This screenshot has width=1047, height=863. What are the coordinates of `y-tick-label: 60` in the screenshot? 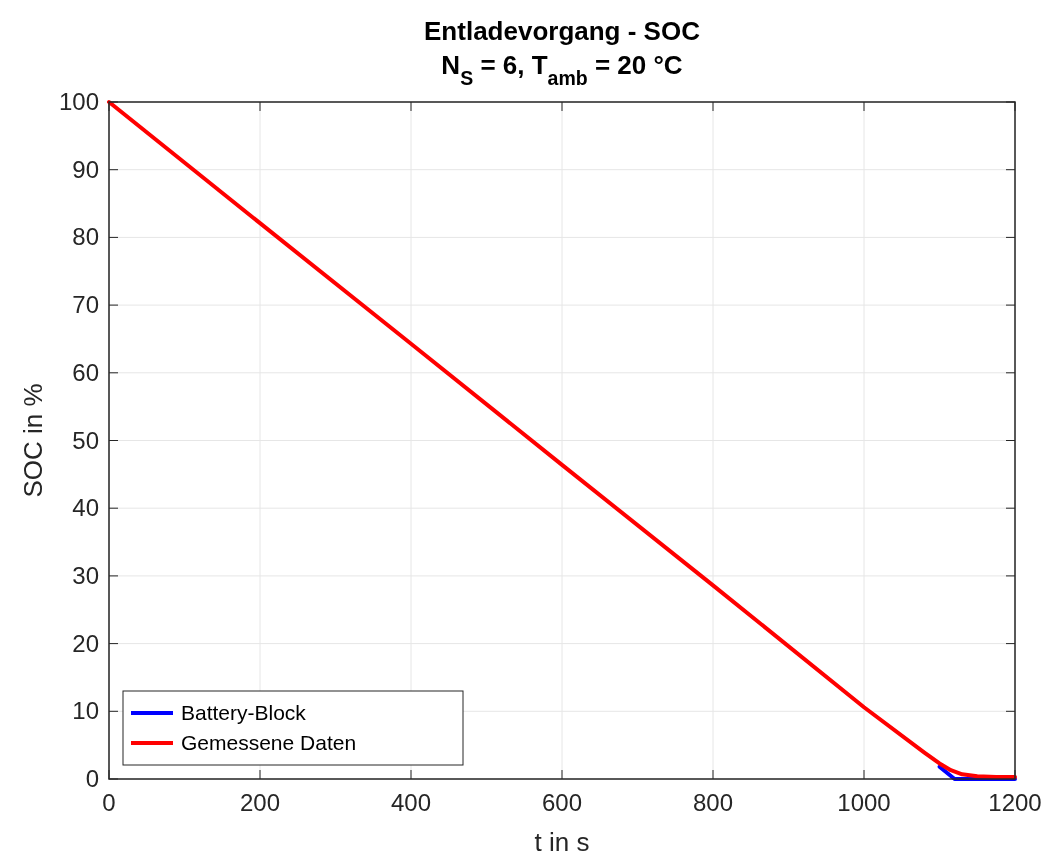 It's located at (85, 372).